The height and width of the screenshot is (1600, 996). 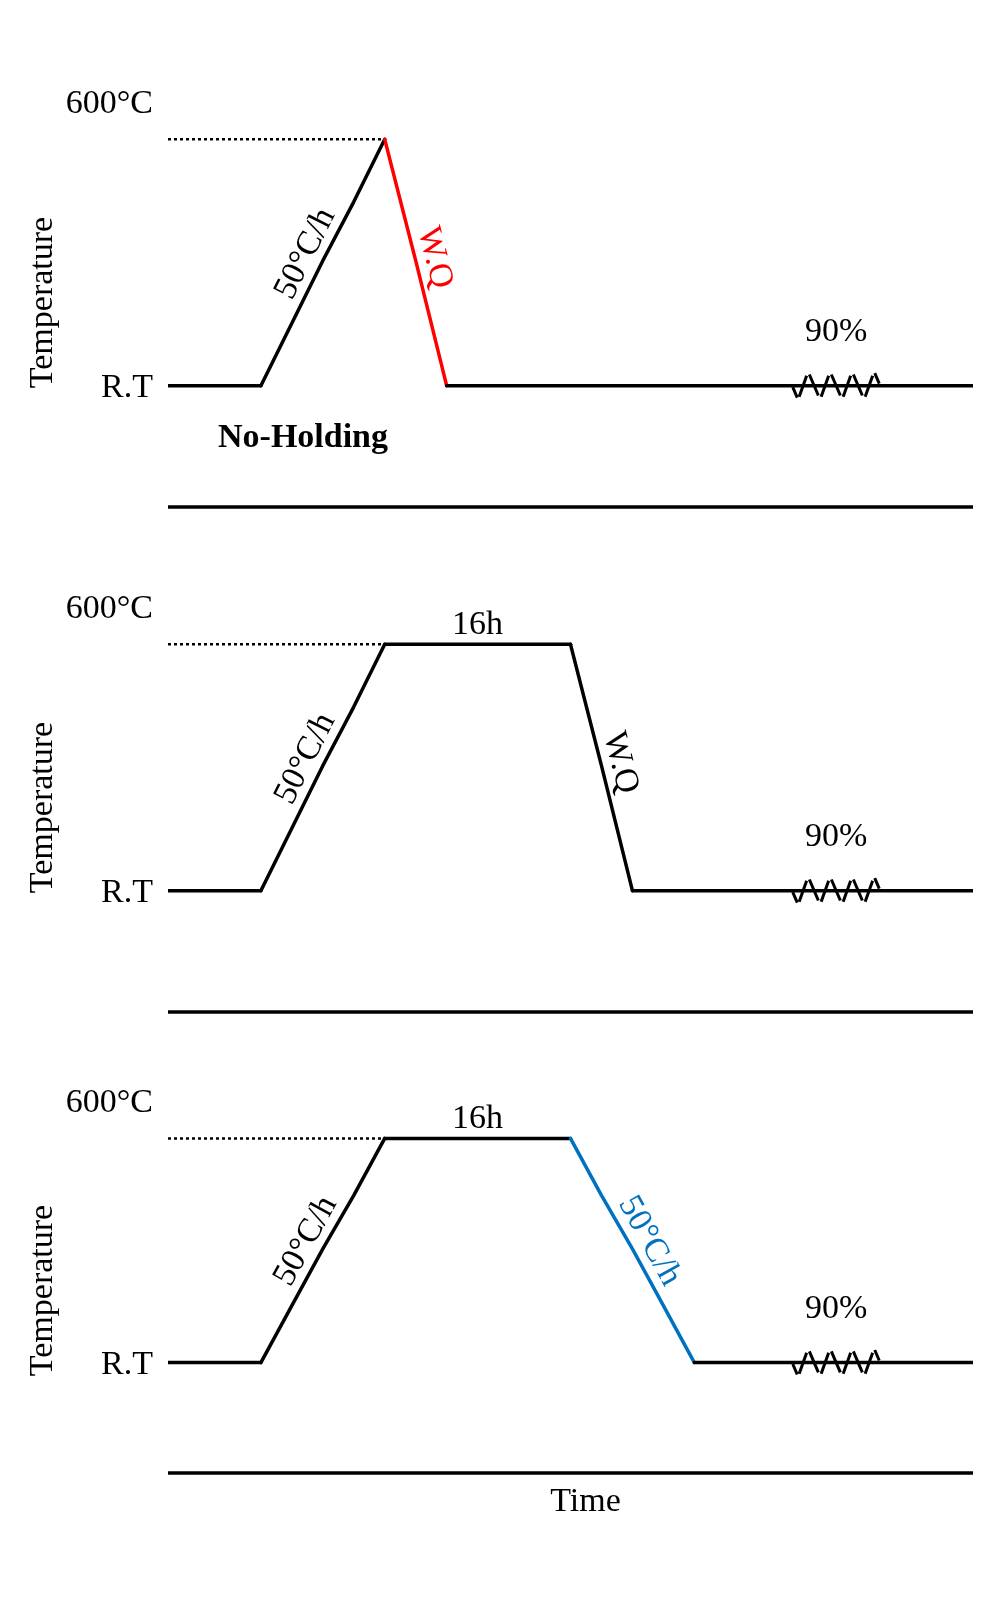 What do you see at coordinates (585, 1499) in the screenshot?
I see `x-axis-title: Time` at bounding box center [585, 1499].